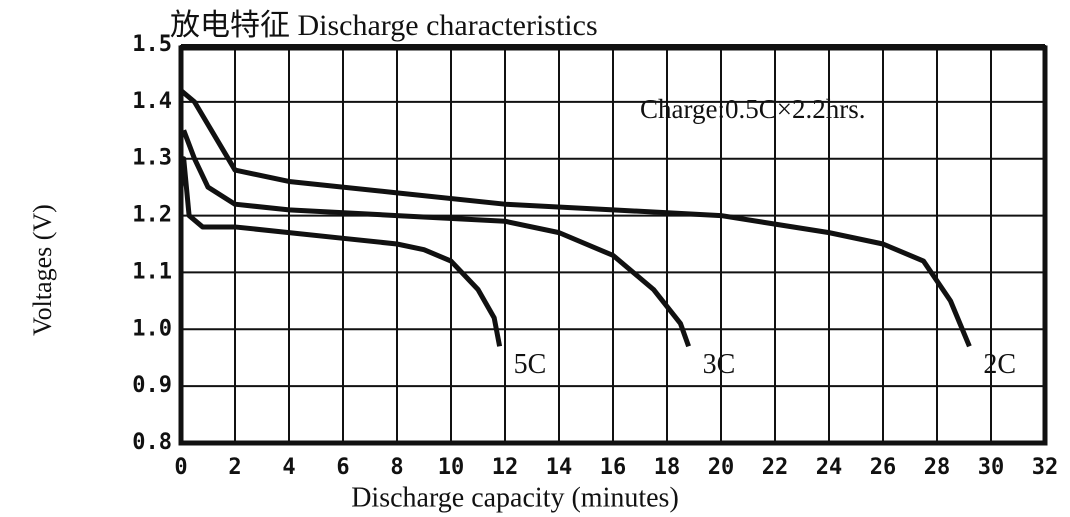  Describe the element at coordinates (152, 385) in the screenshot. I see `y-tick-label: 0.9` at that location.